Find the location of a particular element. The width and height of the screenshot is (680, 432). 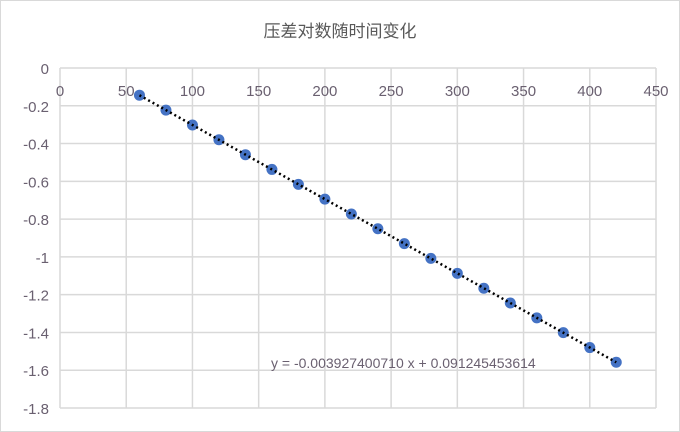

y-tick-label: -1.8 is located at coordinates (36, 409).